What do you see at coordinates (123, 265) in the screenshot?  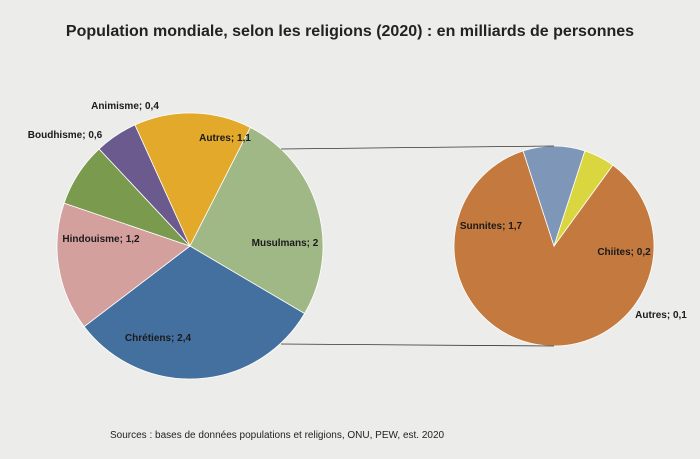 I see `slice-hindouisme` at bounding box center [123, 265].